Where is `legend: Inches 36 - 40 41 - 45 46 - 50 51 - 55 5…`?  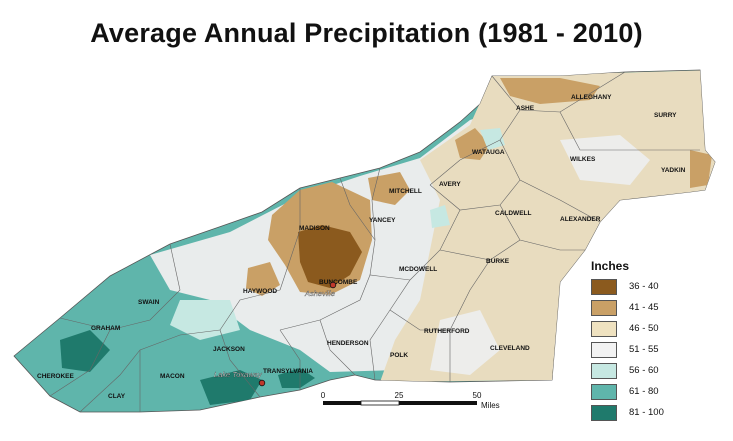 legend: Inches 36 - 40 41 - 45 46 - 50 51 - 55 5… is located at coordinates (646, 341).